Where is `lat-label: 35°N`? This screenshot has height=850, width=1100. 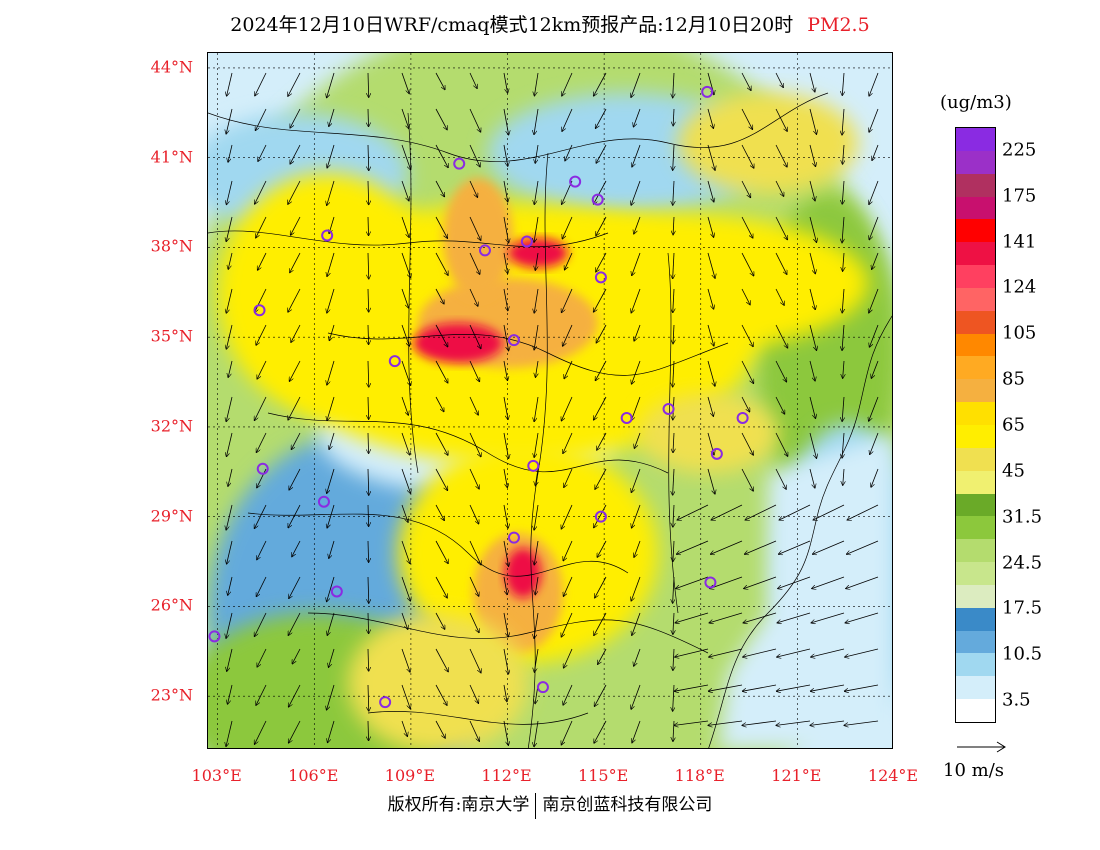
lat-label: 35°N is located at coordinates (171, 336).